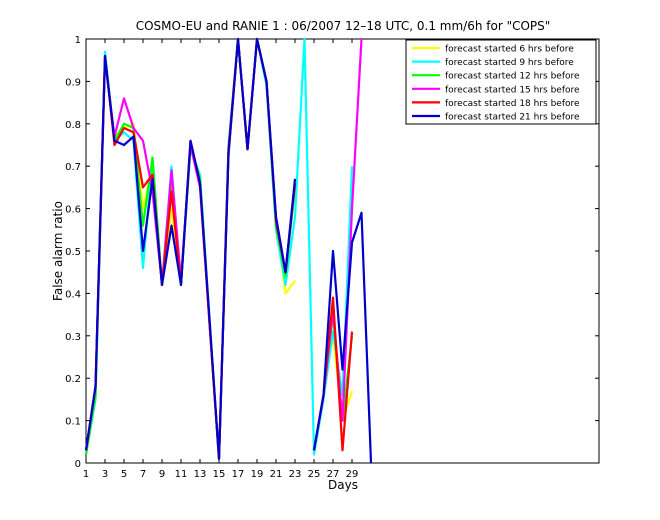 Image resolution: width=660 pixels, height=520 pixels. What do you see at coordinates (73, 82) in the screenshot?
I see `y-tick-label: 0.9` at bounding box center [73, 82].